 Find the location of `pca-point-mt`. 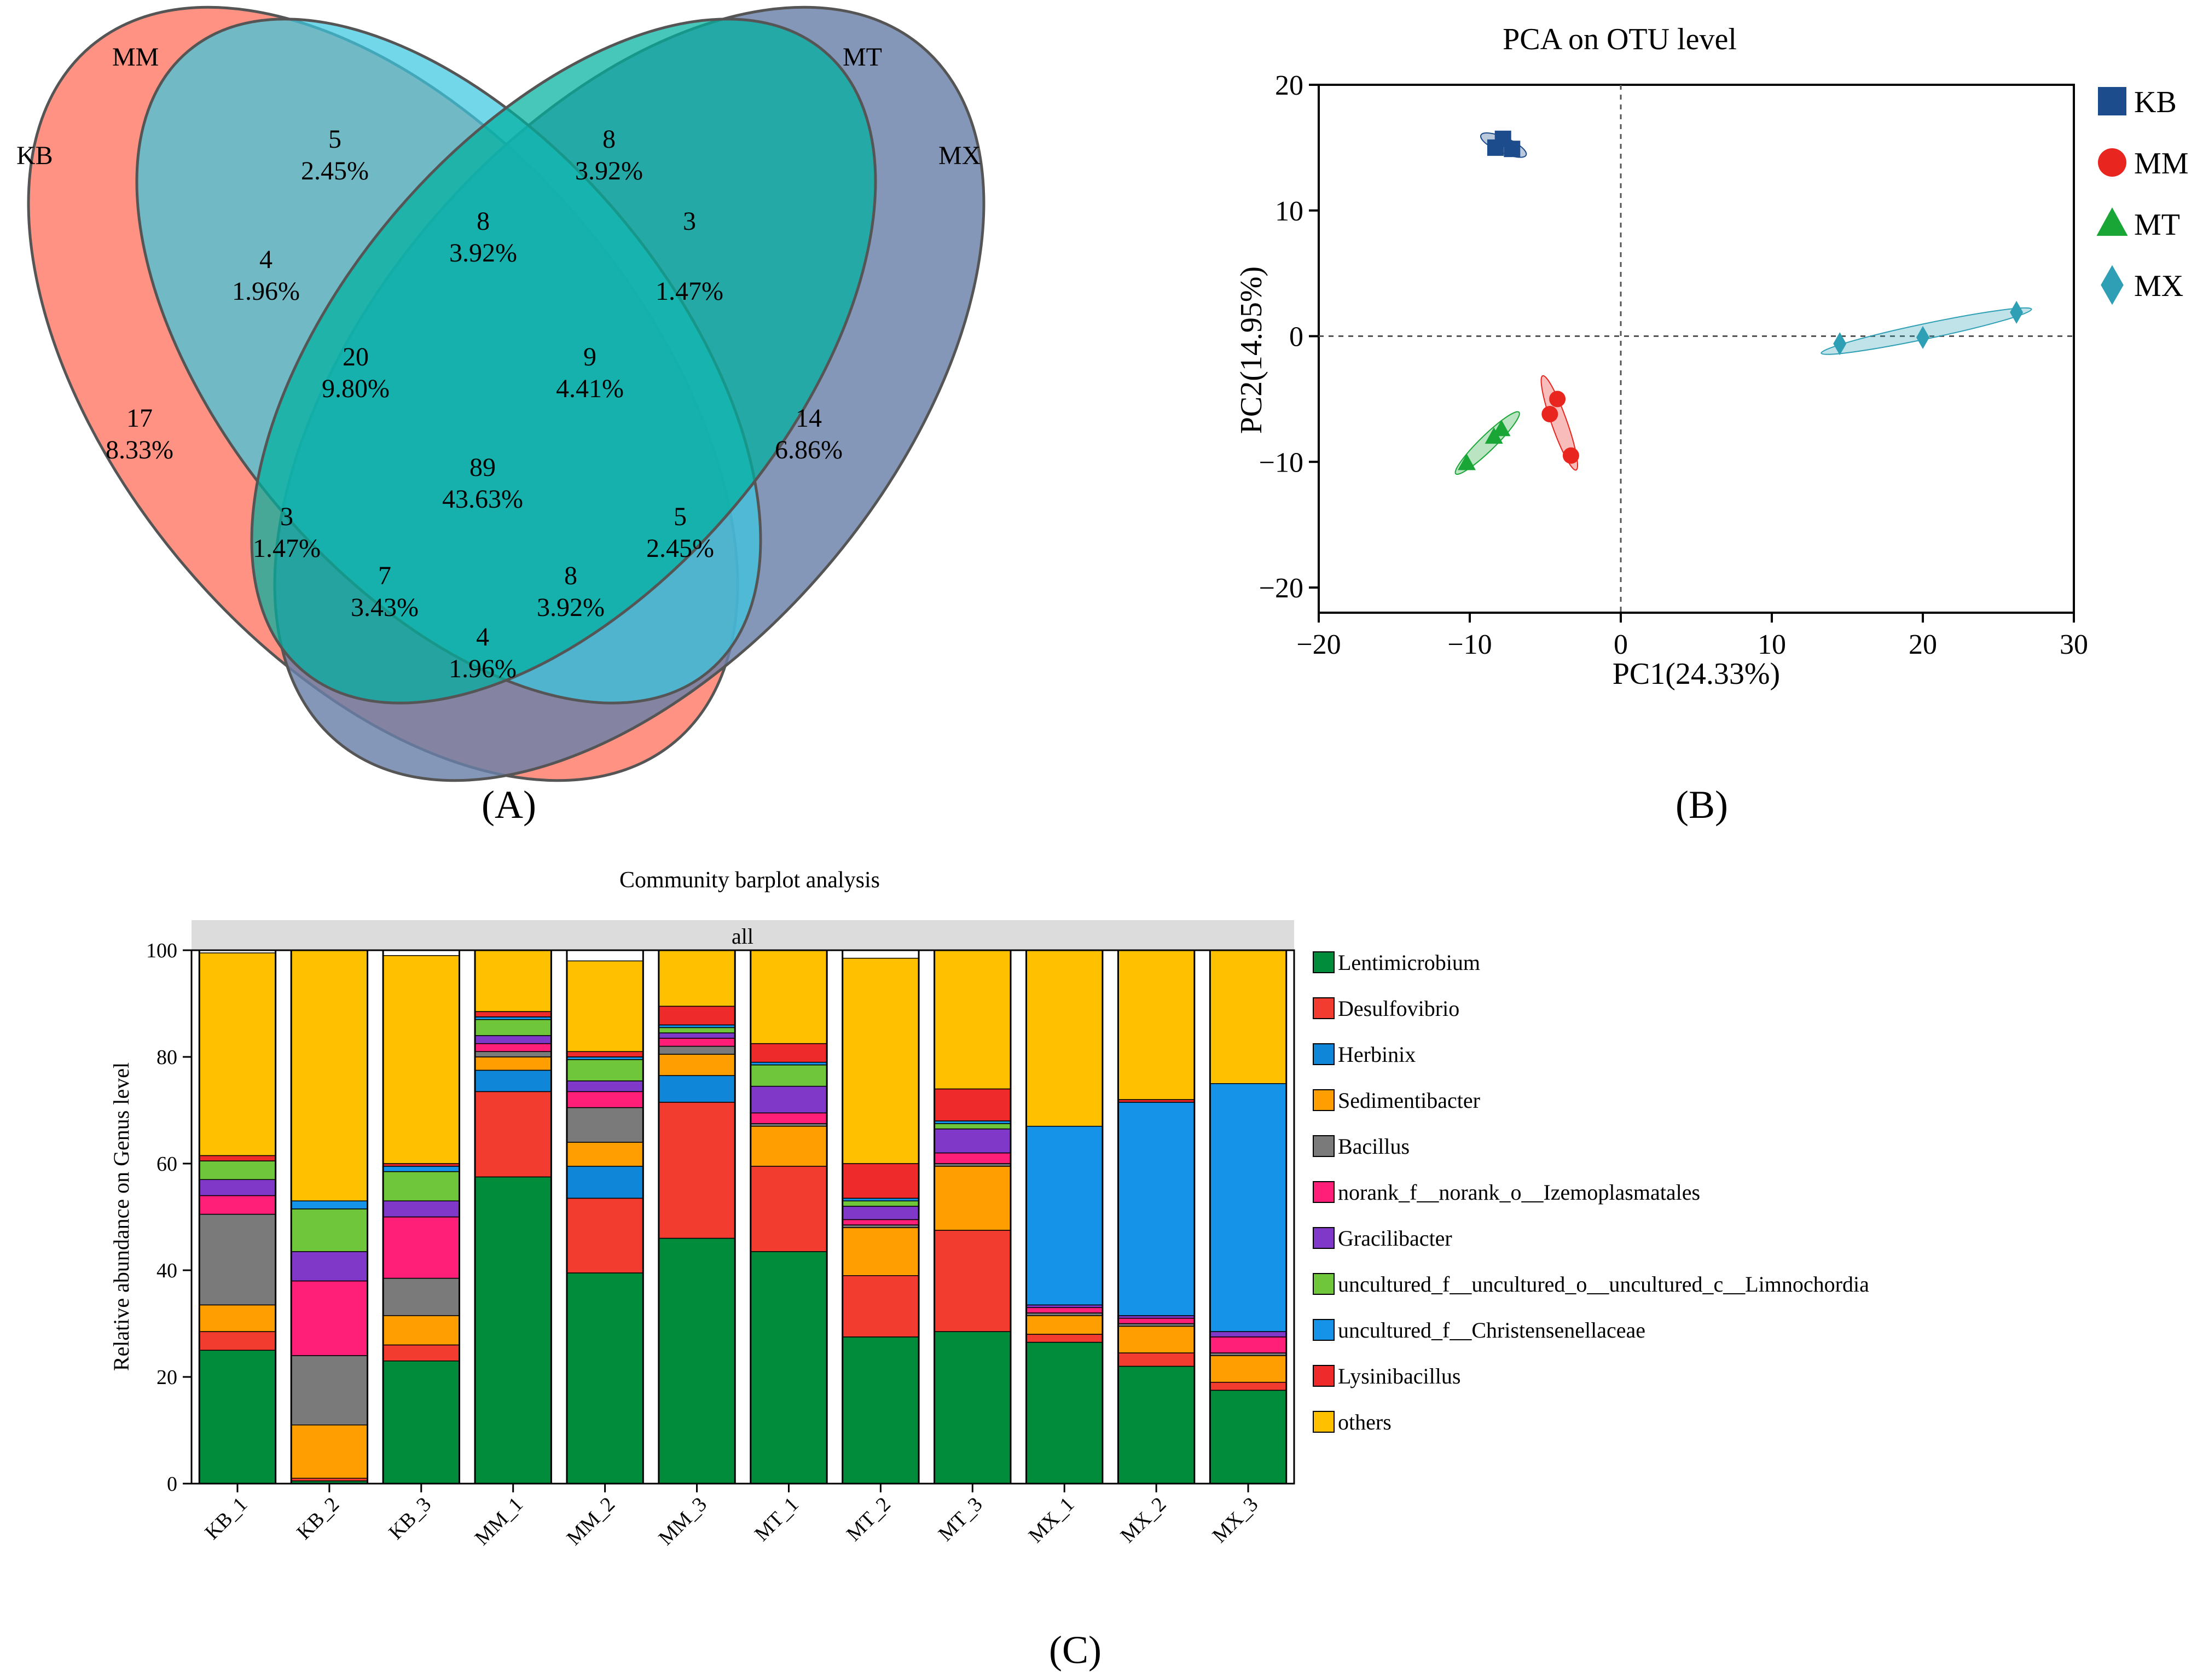

pca-point-mt is located at coordinates (1466, 462).